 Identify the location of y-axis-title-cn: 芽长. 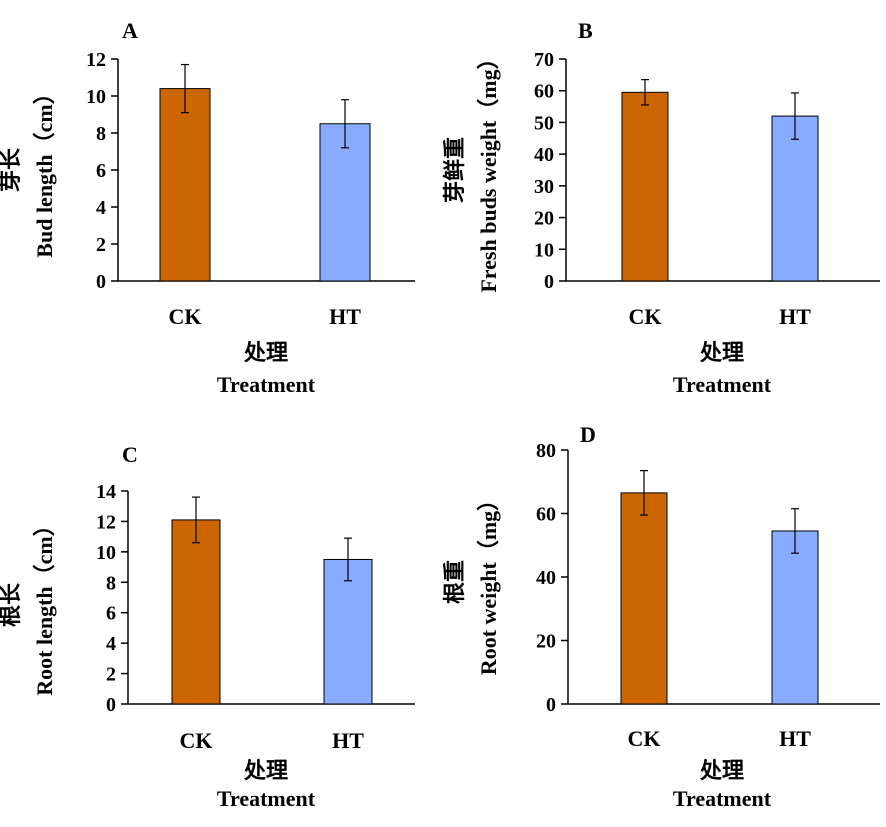
(11, 169).